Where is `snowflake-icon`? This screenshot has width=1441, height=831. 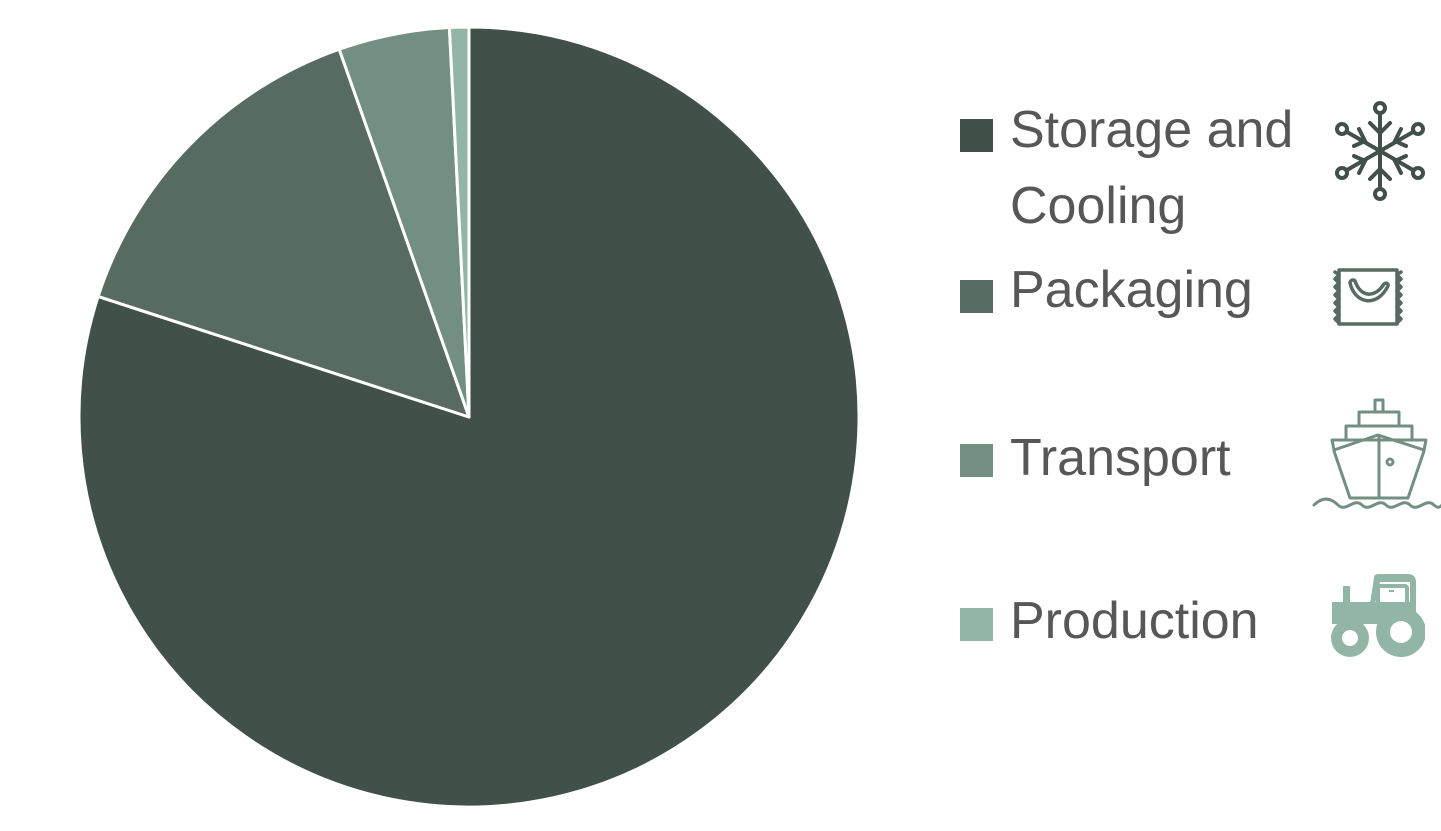 snowflake-icon is located at coordinates (1380, 151).